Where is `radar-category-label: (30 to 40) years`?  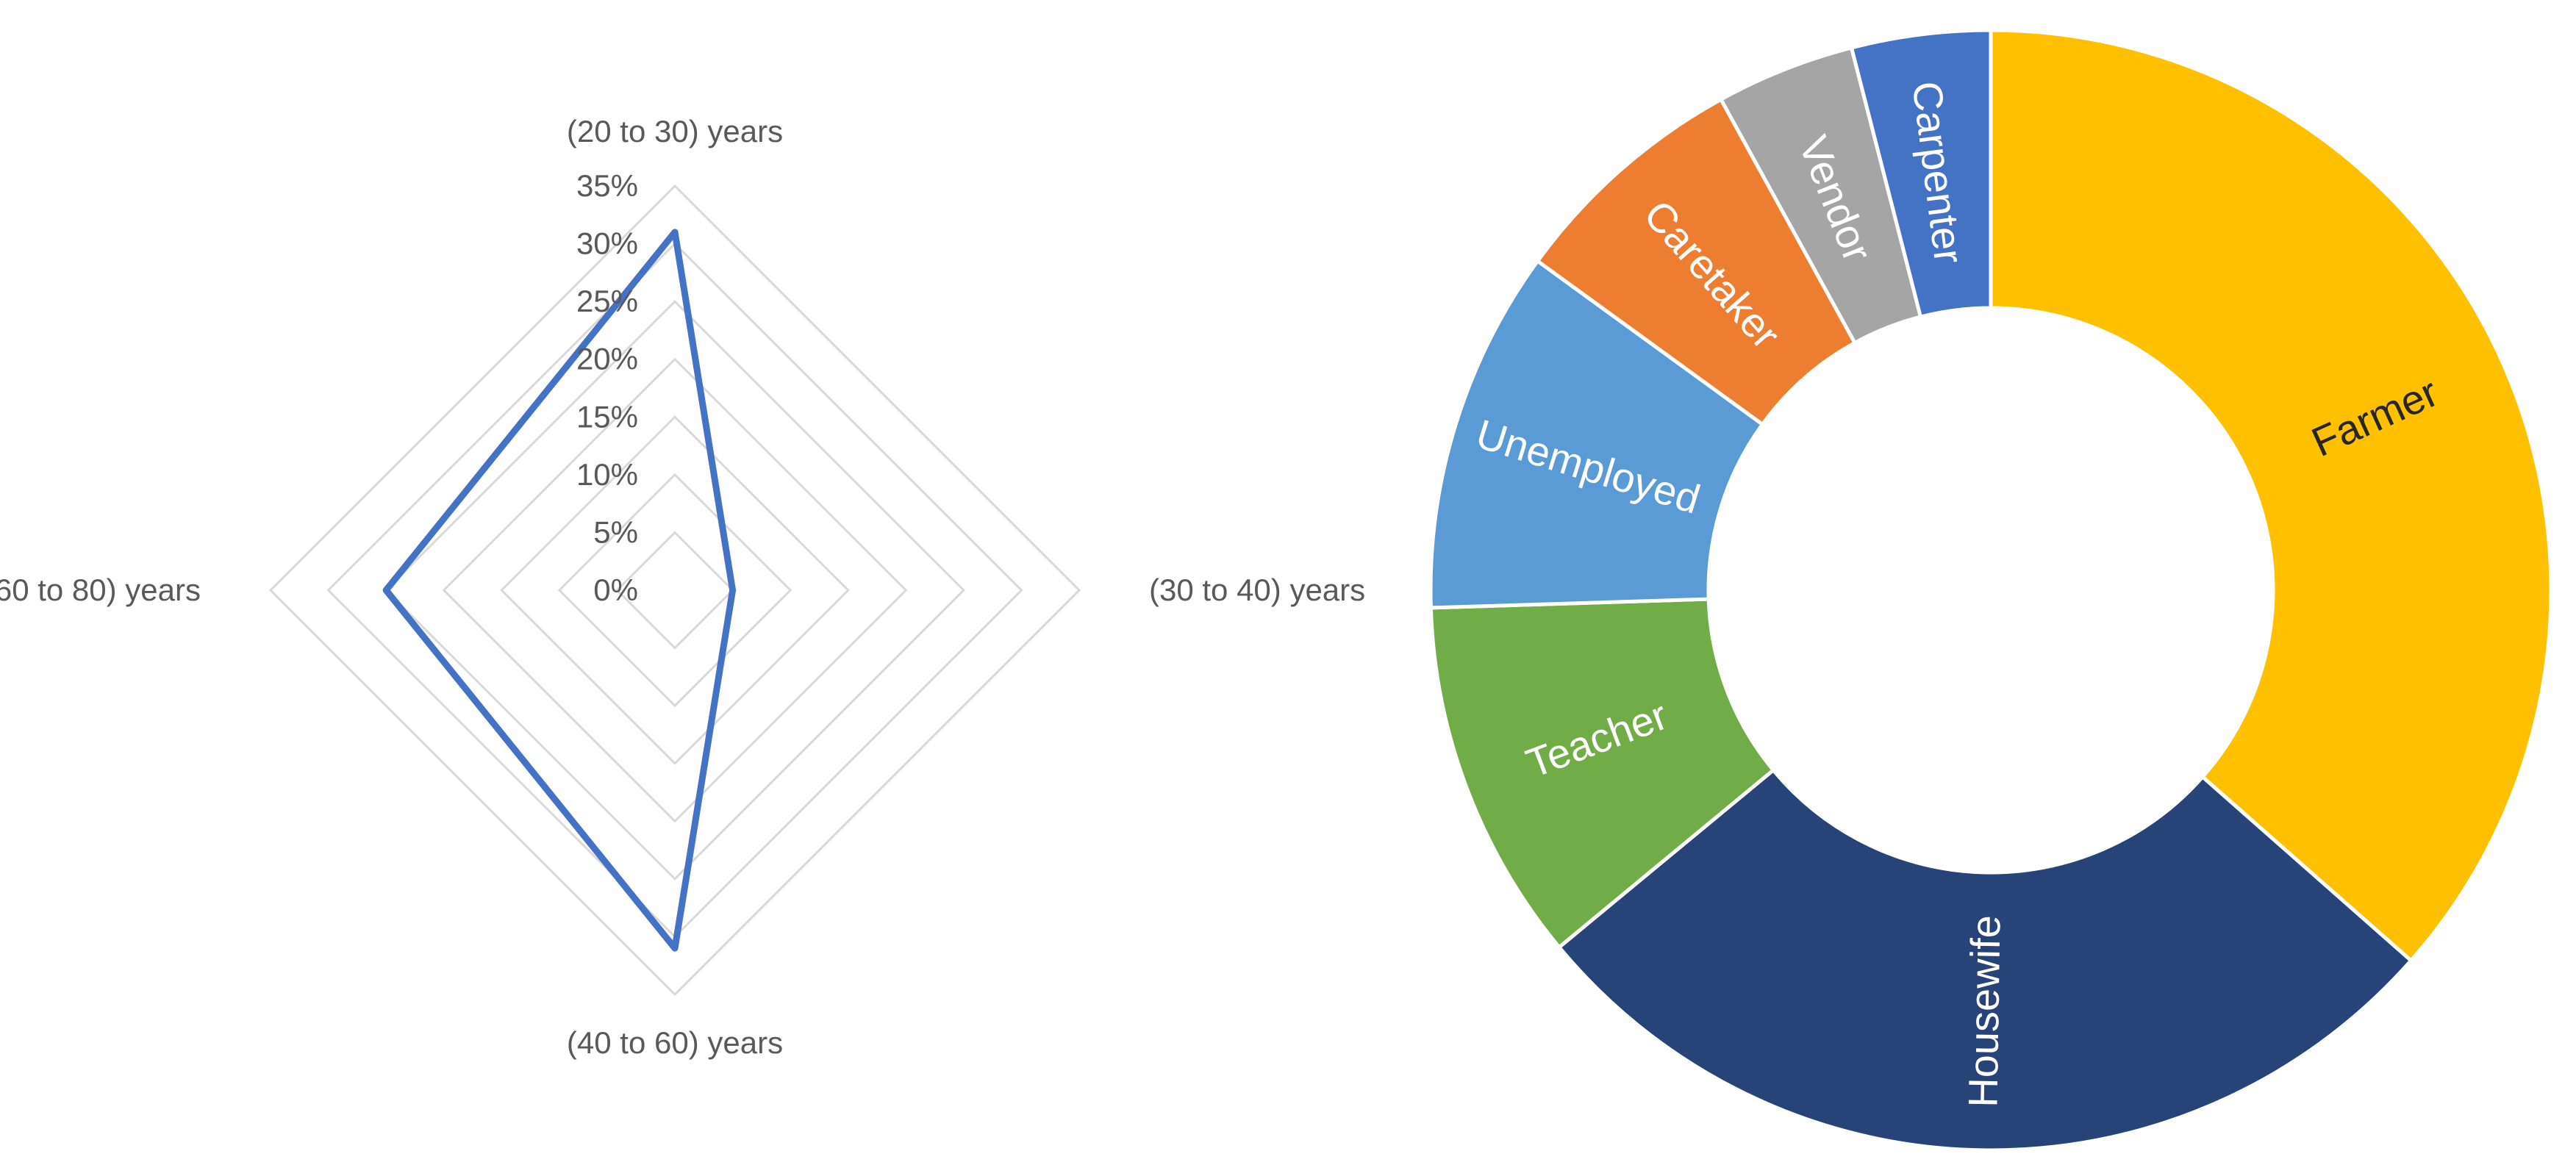
radar-category-label: (30 to 40) years is located at coordinates (1257, 590).